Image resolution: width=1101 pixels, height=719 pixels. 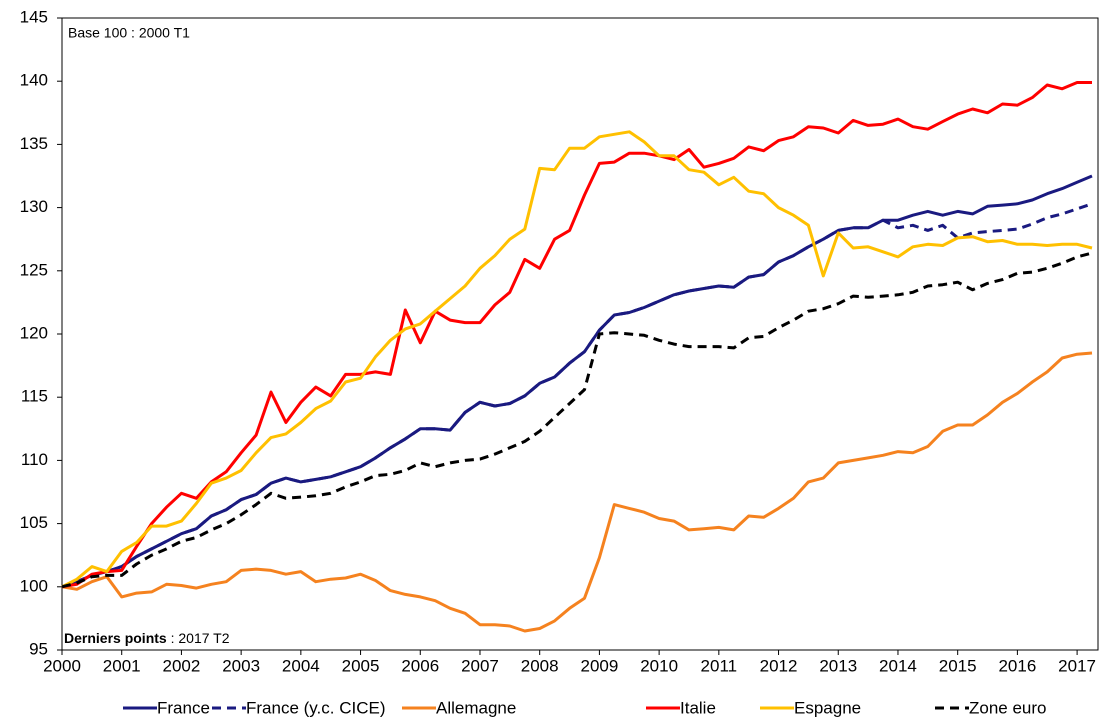 What do you see at coordinates (34, 143) in the screenshot?
I see `y-tick-label: 135` at bounding box center [34, 143].